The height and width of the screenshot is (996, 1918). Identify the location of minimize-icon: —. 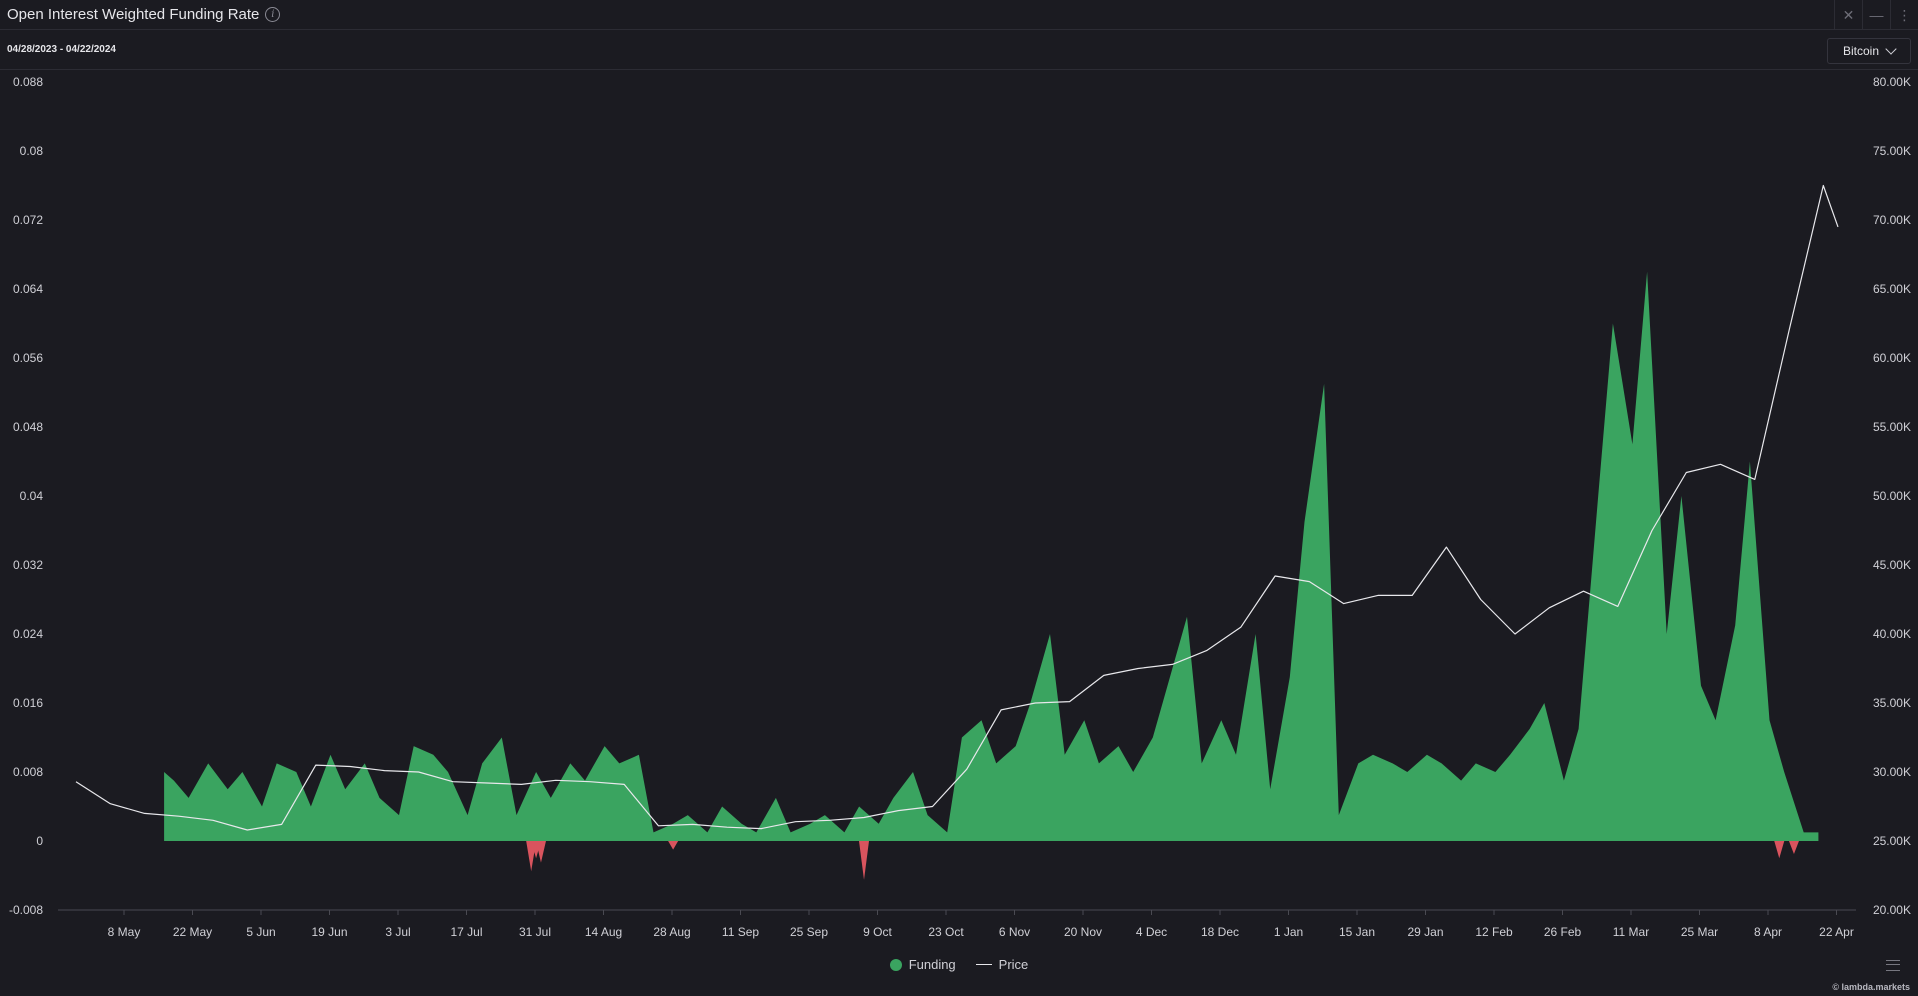
(1876, 15).